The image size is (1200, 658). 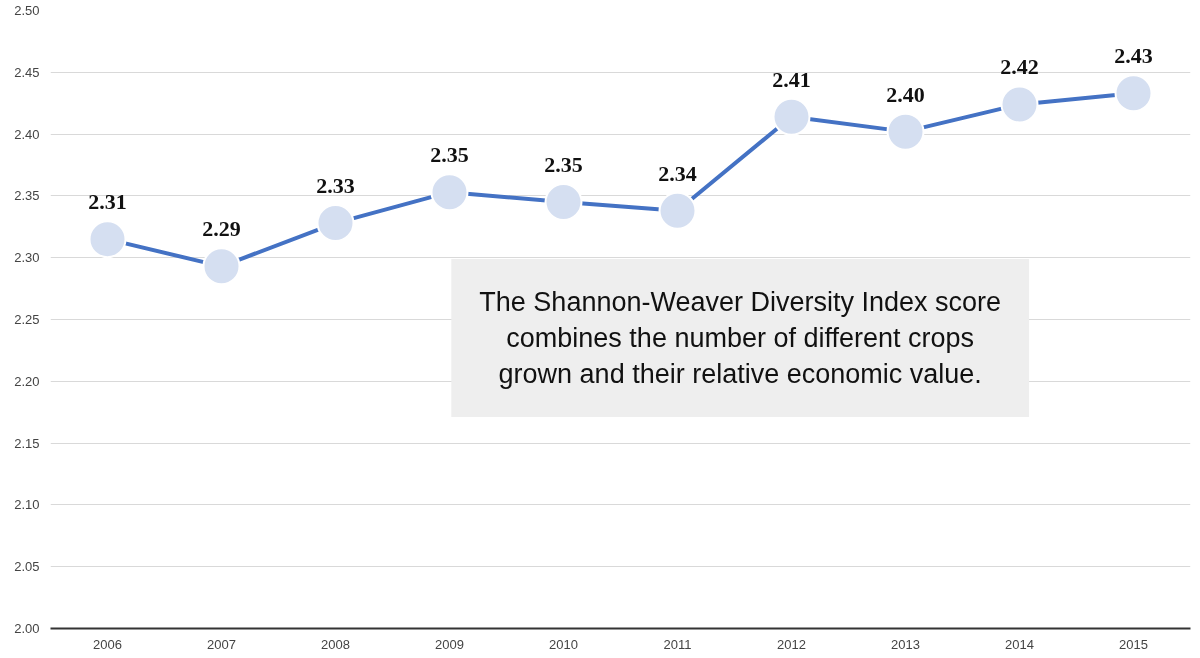 I want to click on y-tick-label: 2.25, so click(x=27, y=319).